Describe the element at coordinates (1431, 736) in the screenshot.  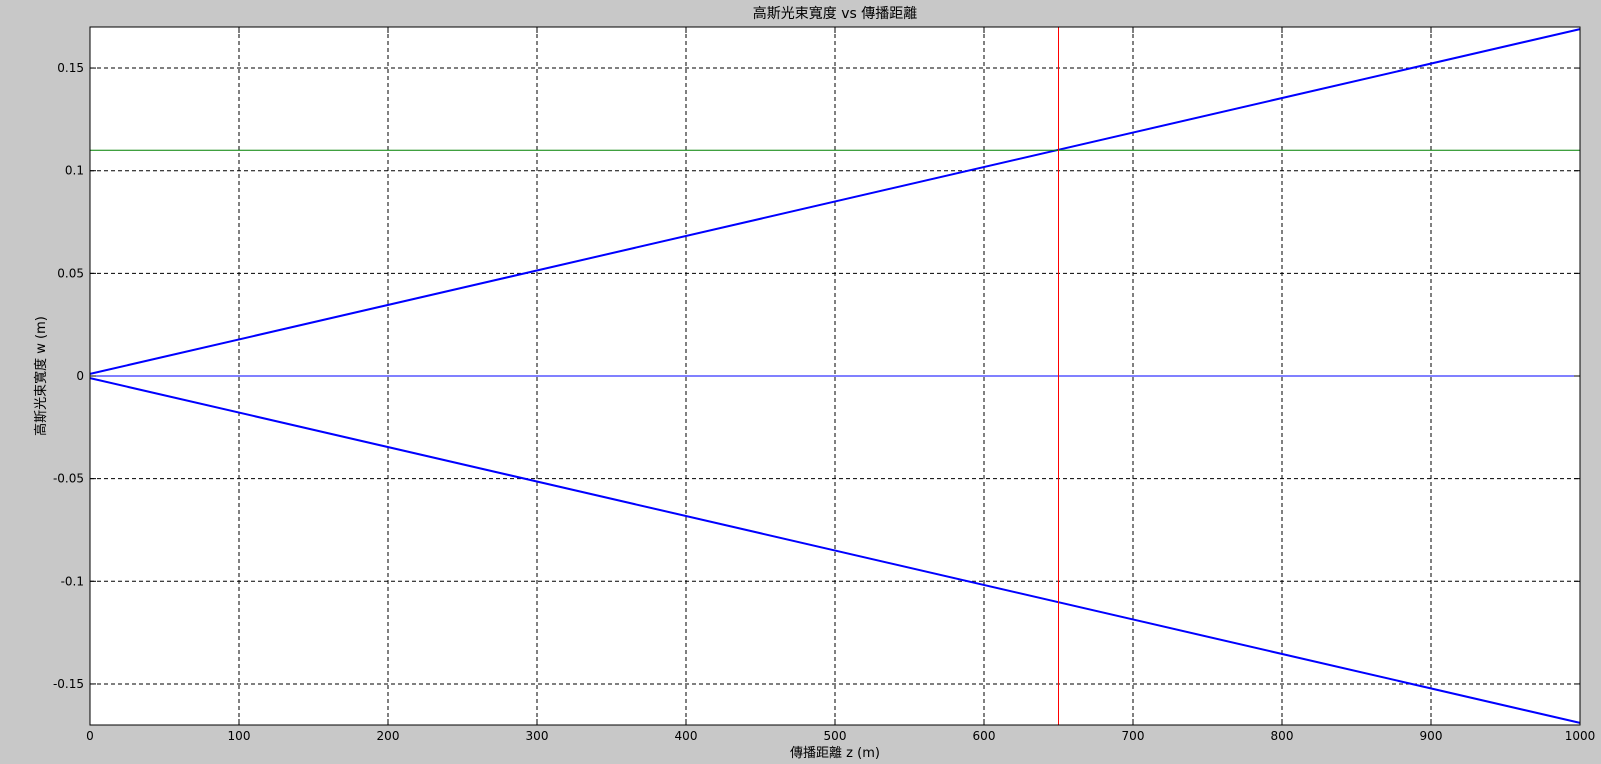
I see `x-tick-label: 900` at that location.